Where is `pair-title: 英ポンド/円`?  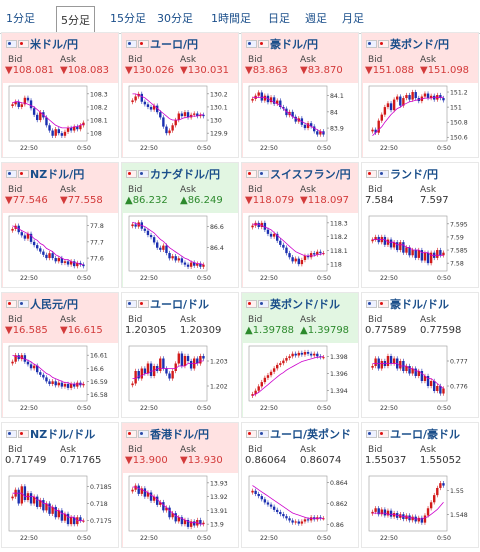 pair-title: 英ポンド/円 is located at coordinates (420, 44).